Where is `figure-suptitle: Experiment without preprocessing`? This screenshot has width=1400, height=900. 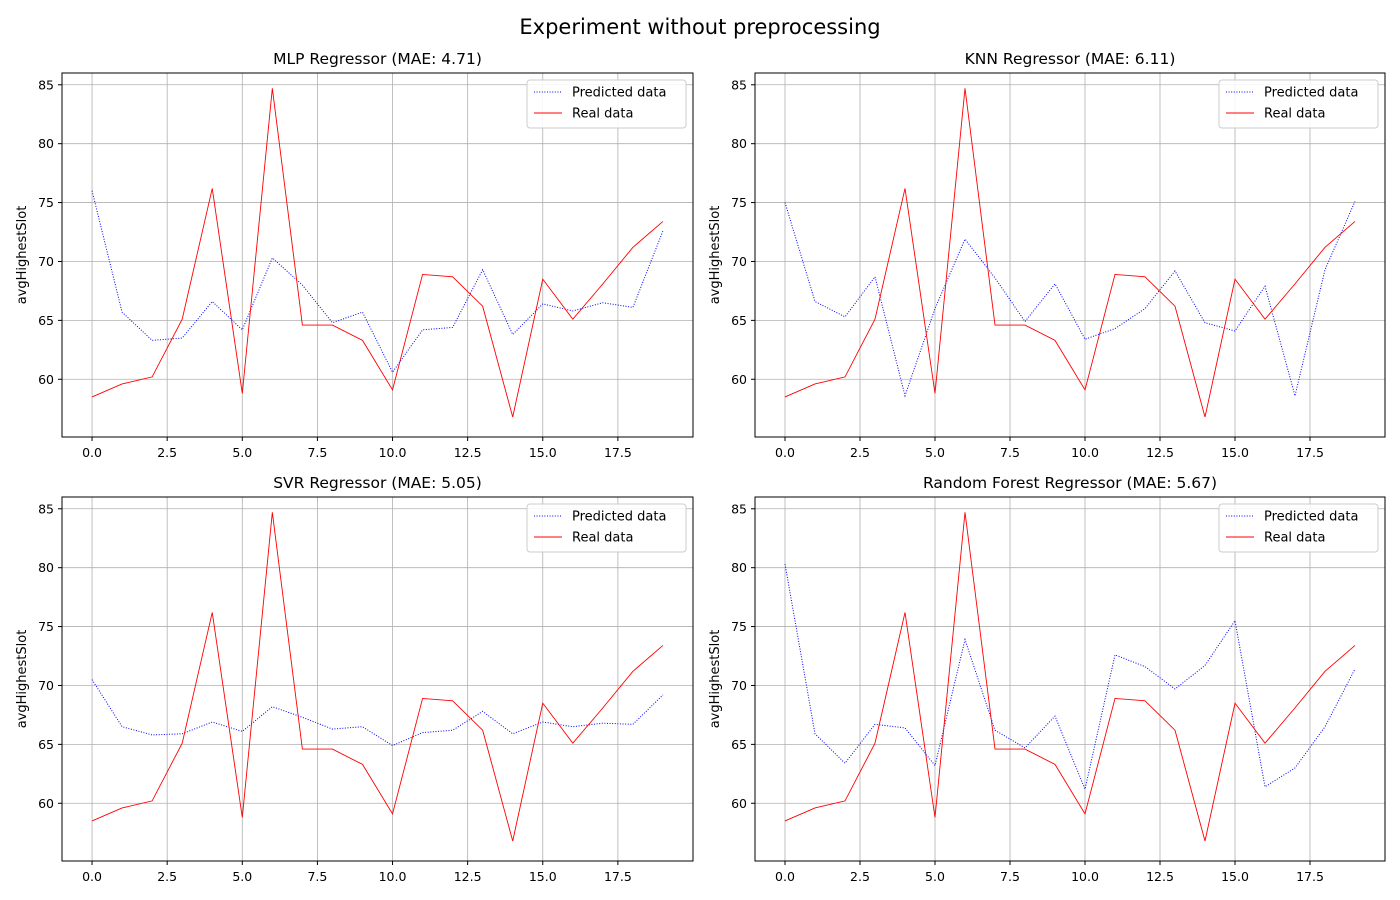
figure-suptitle: Experiment without preprocessing is located at coordinates (699, 27).